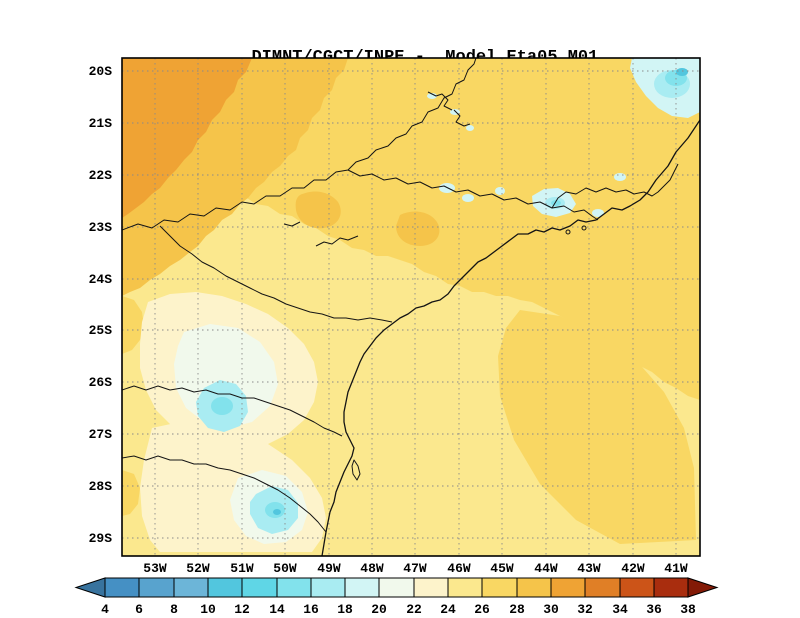 The width and height of the screenshot is (800, 618). What do you see at coordinates (101, 305) in the screenshot?
I see `lat-axis-labels: 20S 21S 22S 23S 24S 25S 26S 27S 28S 29S` at bounding box center [101, 305].